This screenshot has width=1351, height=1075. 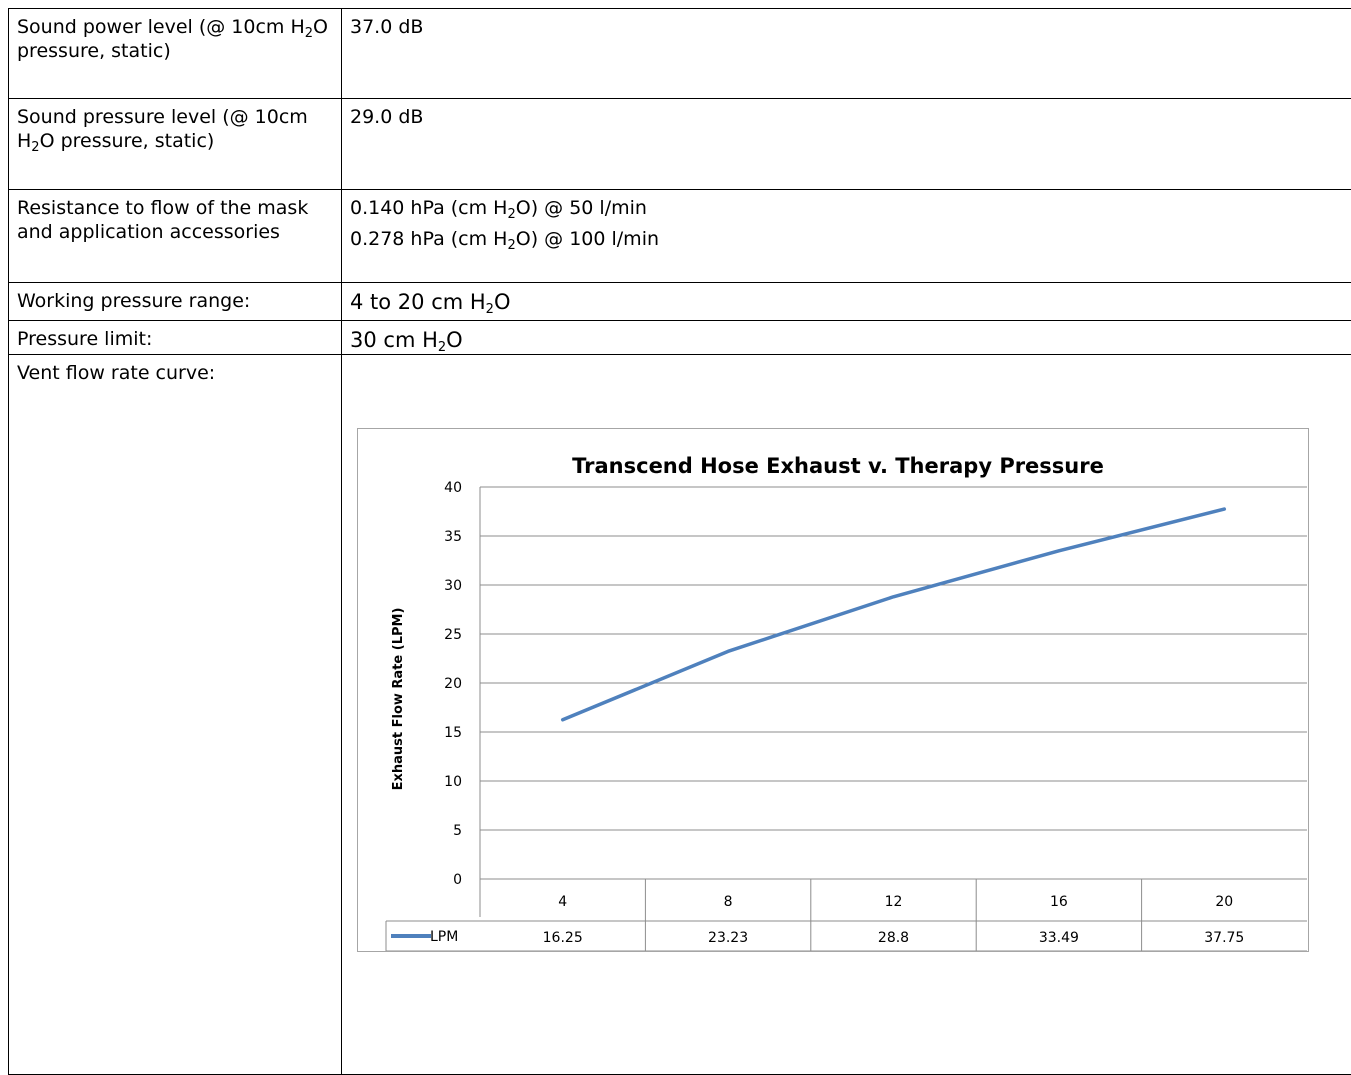 What do you see at coordinates (453, 586) in the screenshot?
I see `y-tick-label: 30` at bounding box center [453, 586].